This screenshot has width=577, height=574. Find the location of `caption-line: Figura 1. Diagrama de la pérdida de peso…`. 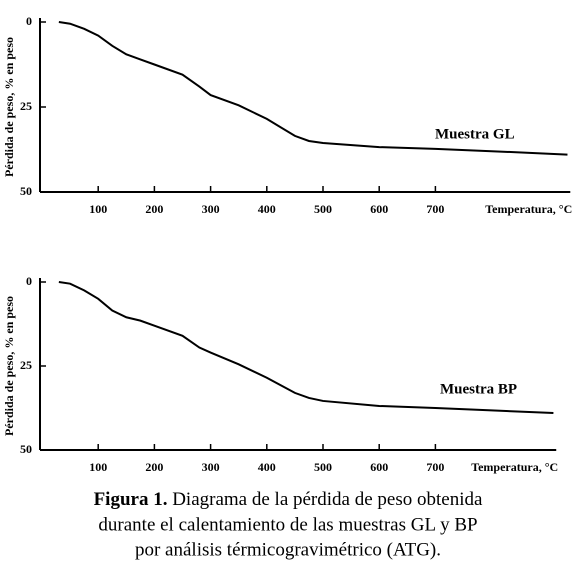

caption-line: Figura 1. Diagrama de la pérdida de peso… is located at coordinates (288, 499).